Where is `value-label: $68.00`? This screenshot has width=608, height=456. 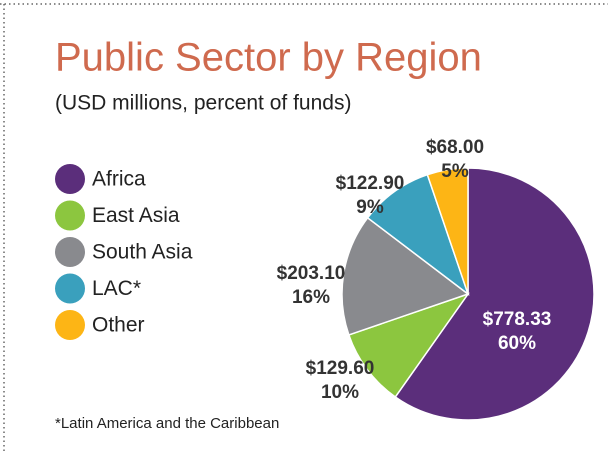
value-label: $68.00 is located at coordinates (455, 147).